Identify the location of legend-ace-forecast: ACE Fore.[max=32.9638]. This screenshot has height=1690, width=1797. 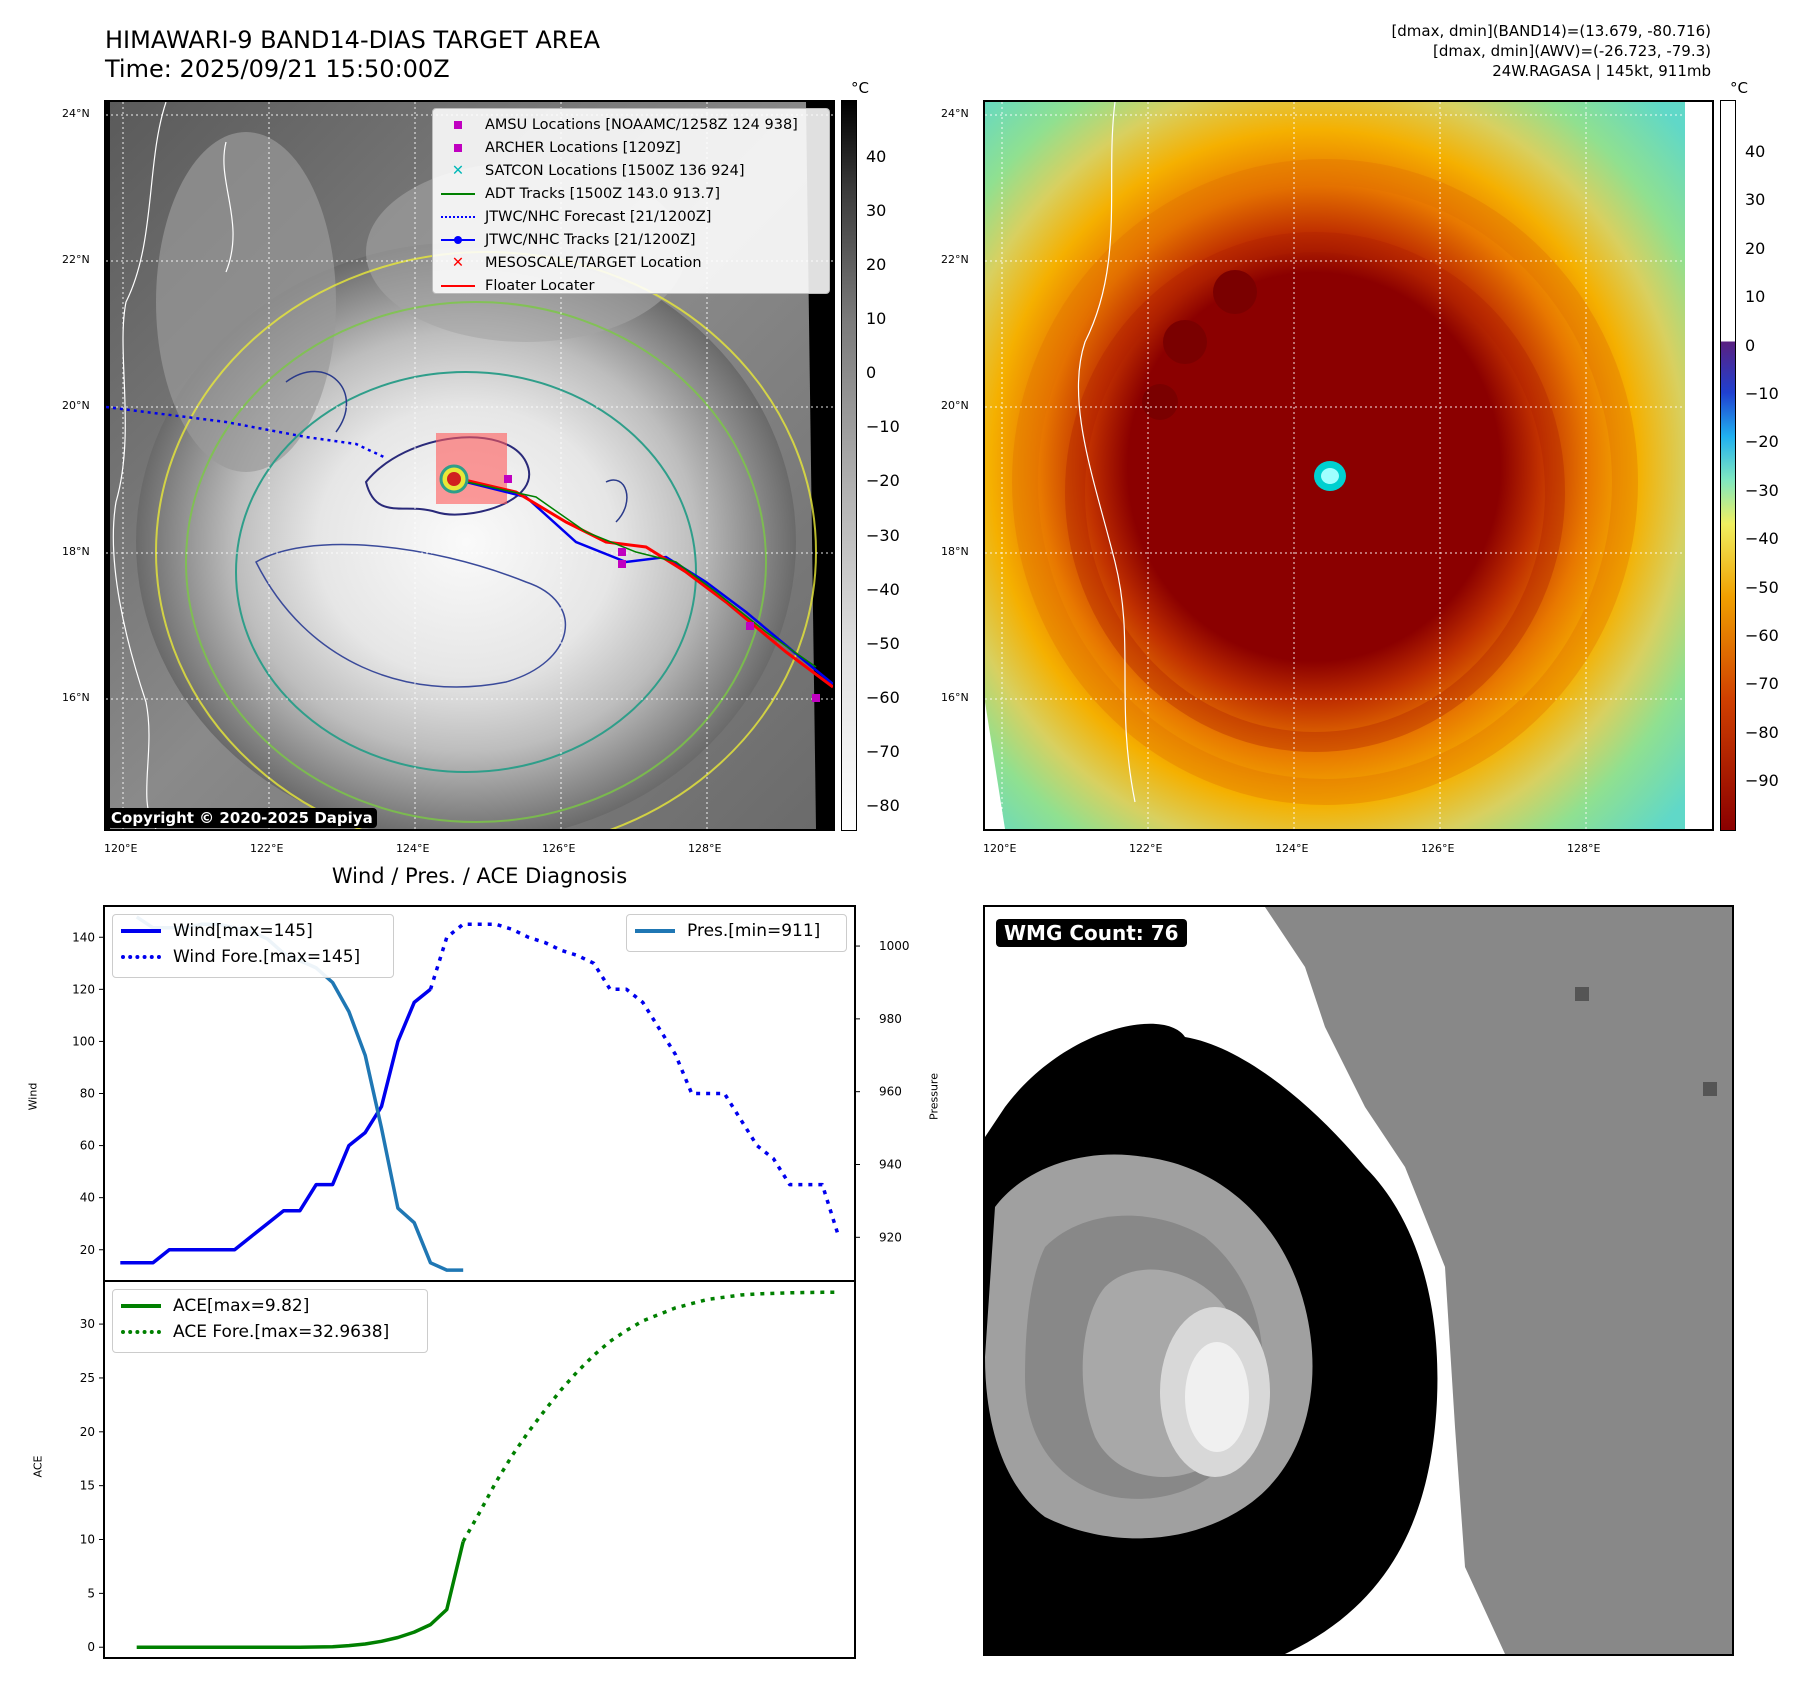
(281, 1332).